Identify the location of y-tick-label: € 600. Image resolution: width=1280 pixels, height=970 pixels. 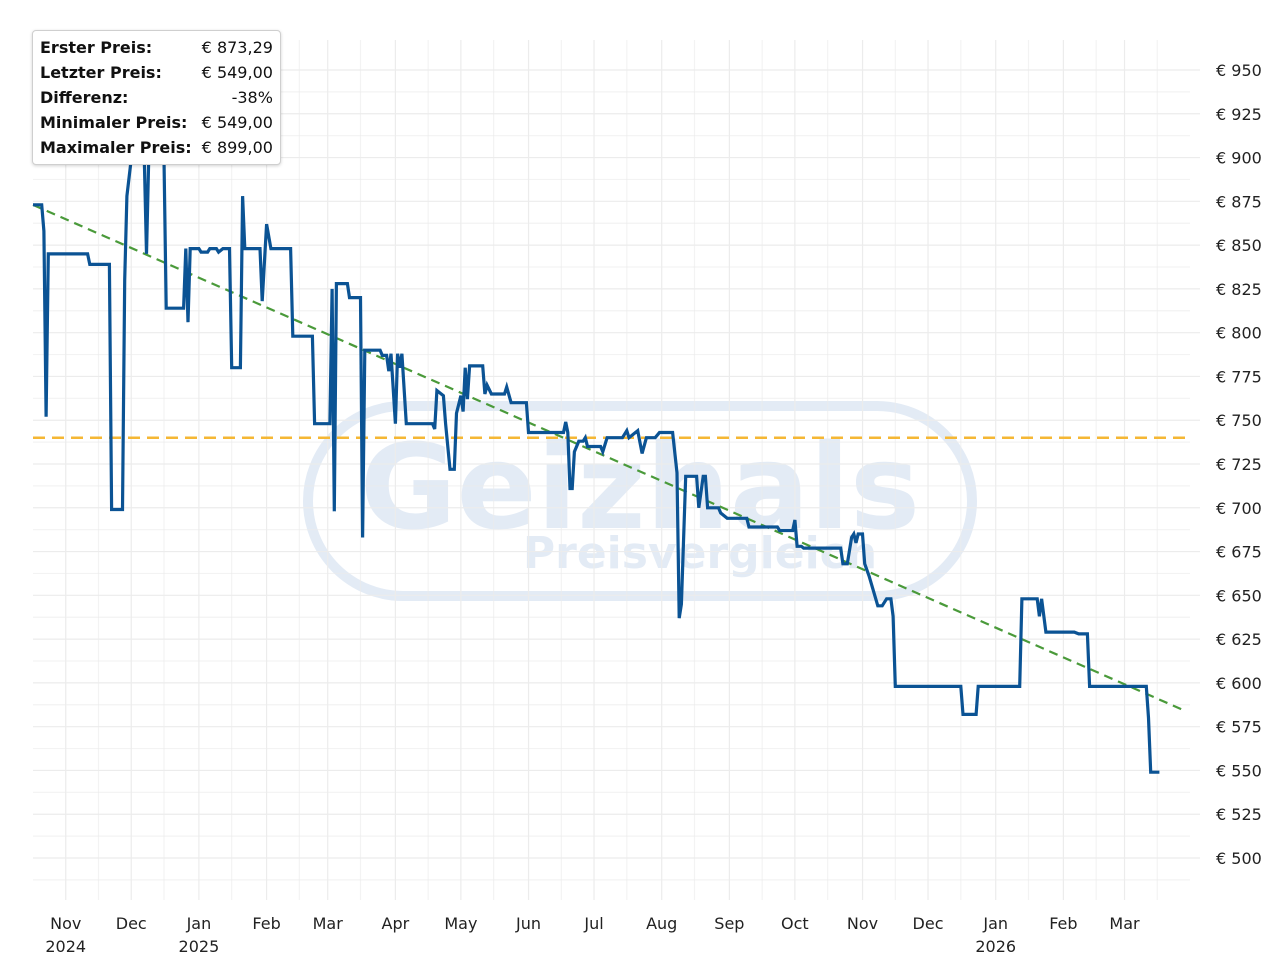
(1239, 683).